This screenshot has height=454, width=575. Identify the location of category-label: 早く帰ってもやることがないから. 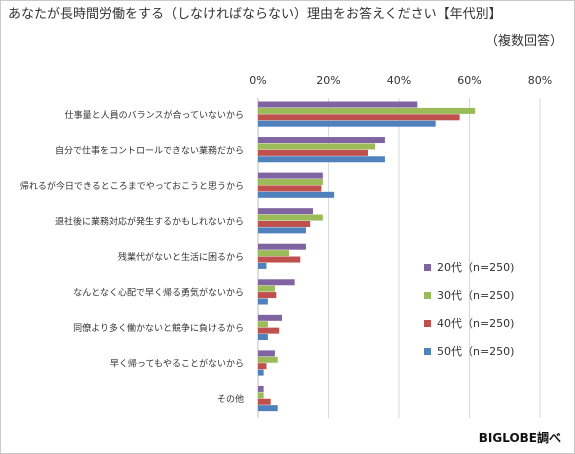
(177, 364).